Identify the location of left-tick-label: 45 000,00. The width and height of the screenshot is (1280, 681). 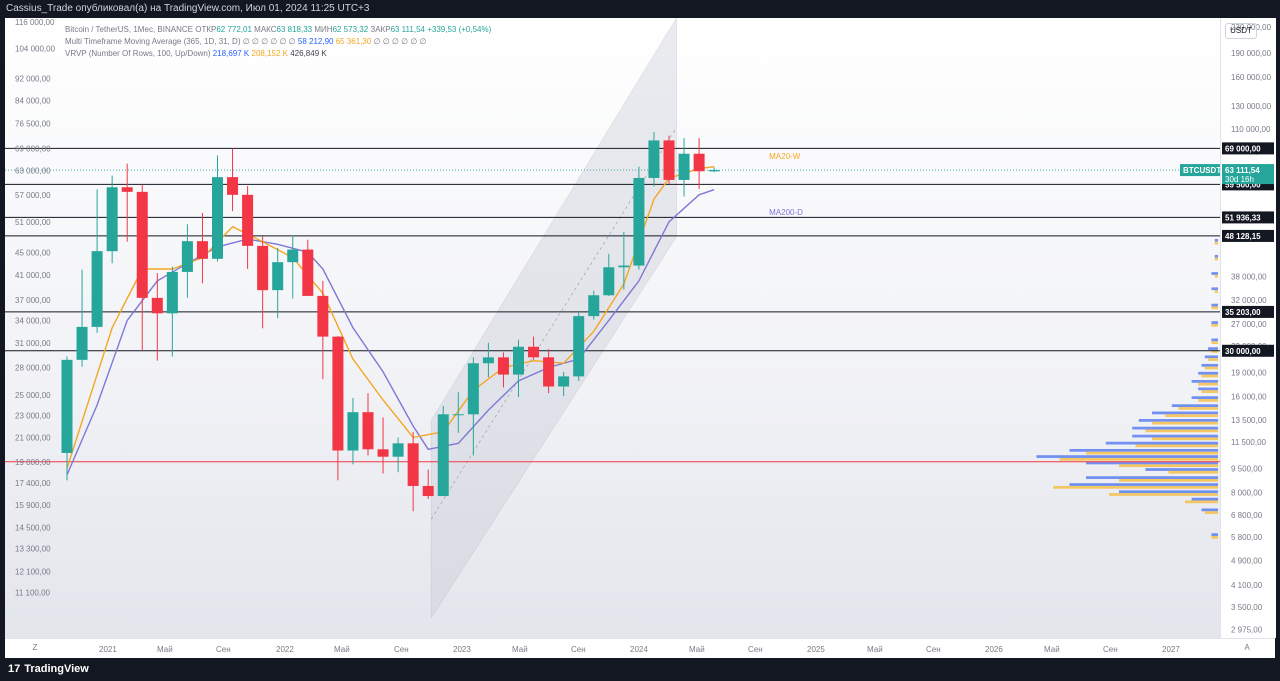
(33, 252).